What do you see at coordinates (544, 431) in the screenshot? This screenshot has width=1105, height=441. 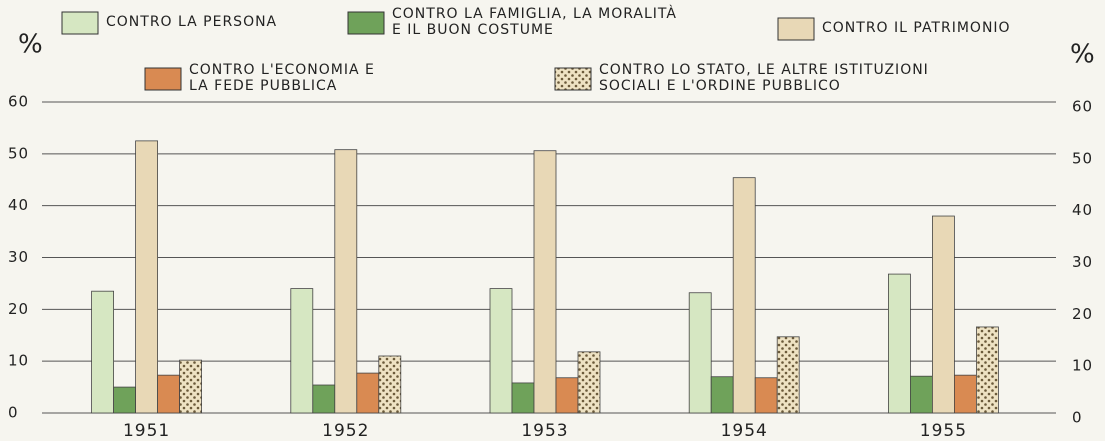 I see `x-tick-label: 1953` at bounding box center [544, 431].